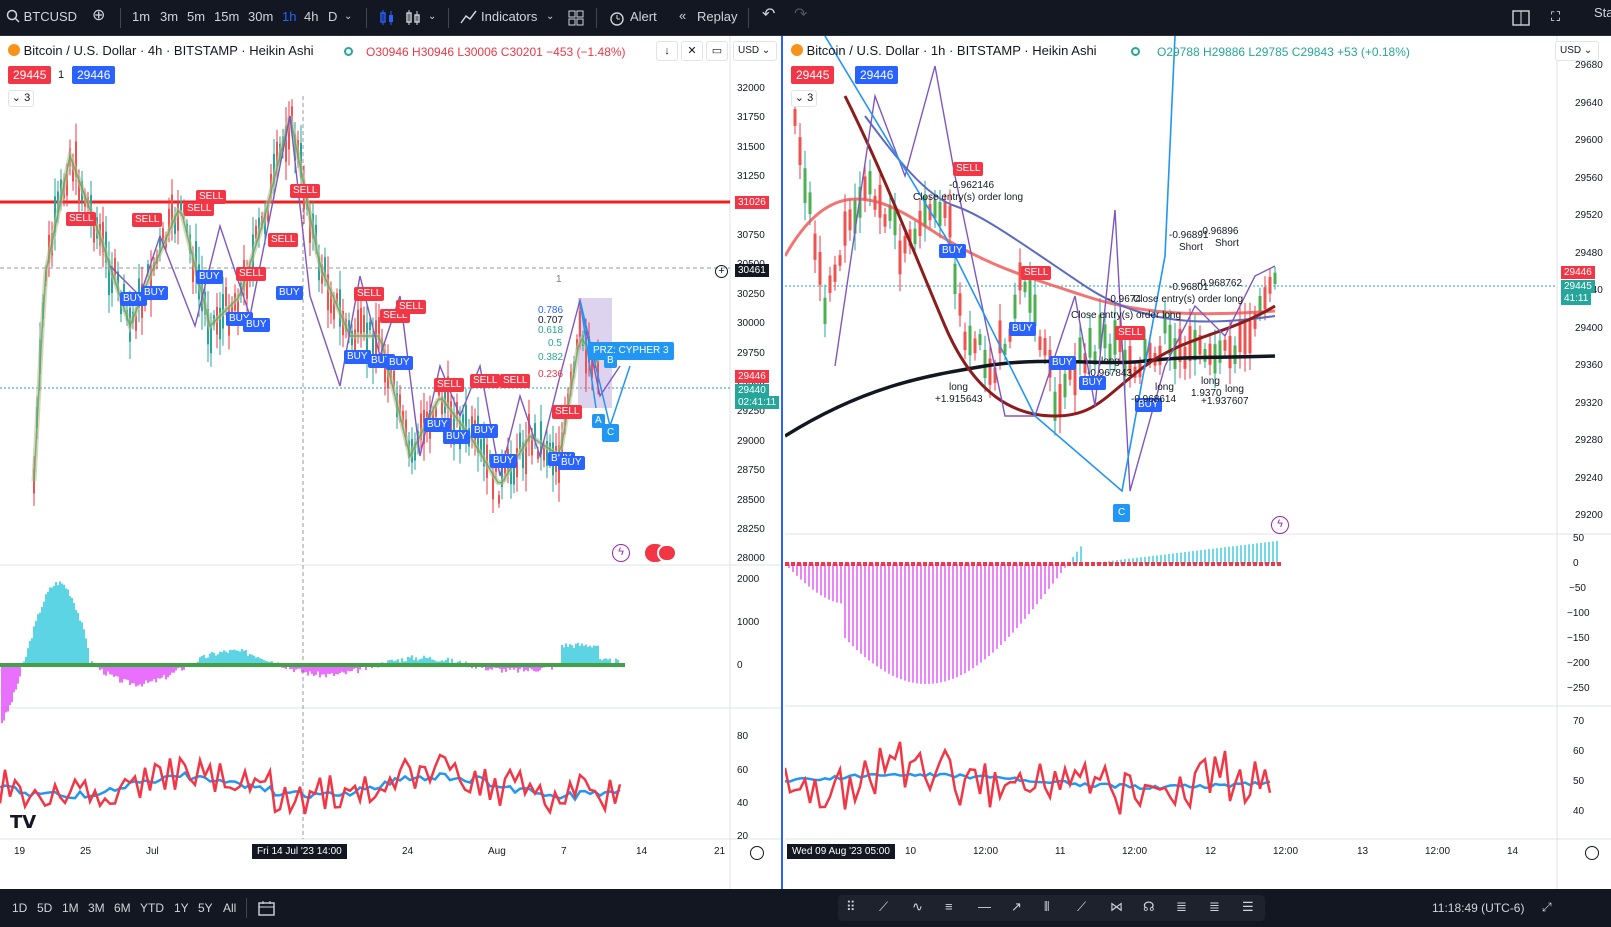  What do you see at coordinates (683, 15) in the screenshot?
I see `rewind-icon: «` at bounding box center [683, 15].